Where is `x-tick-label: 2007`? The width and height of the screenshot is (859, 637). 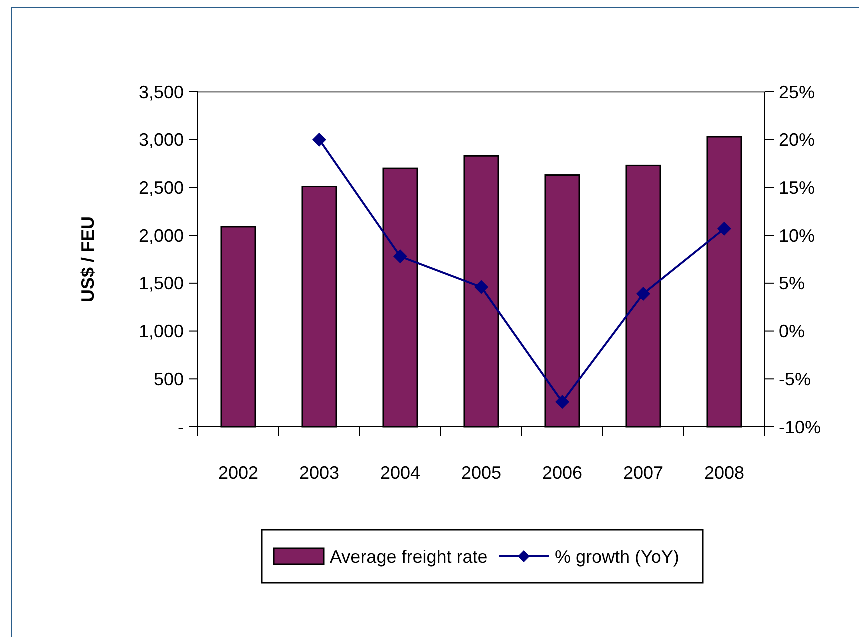
x-tick-label: 2007 is located at coordinates (643, 473).